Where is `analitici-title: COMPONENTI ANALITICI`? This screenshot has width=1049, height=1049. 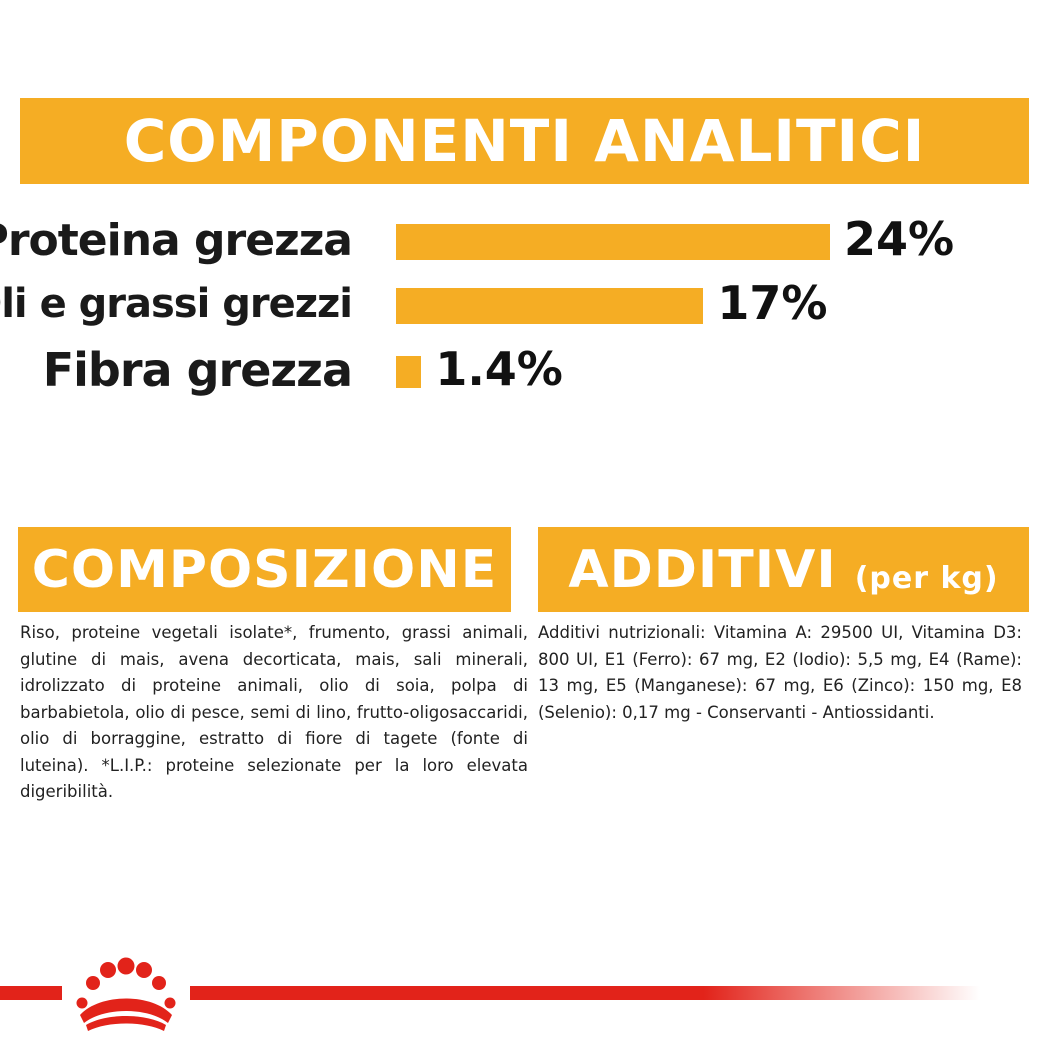 analitici-title: COMPONENTI ANALITICI is located at coordinates (524, 141).